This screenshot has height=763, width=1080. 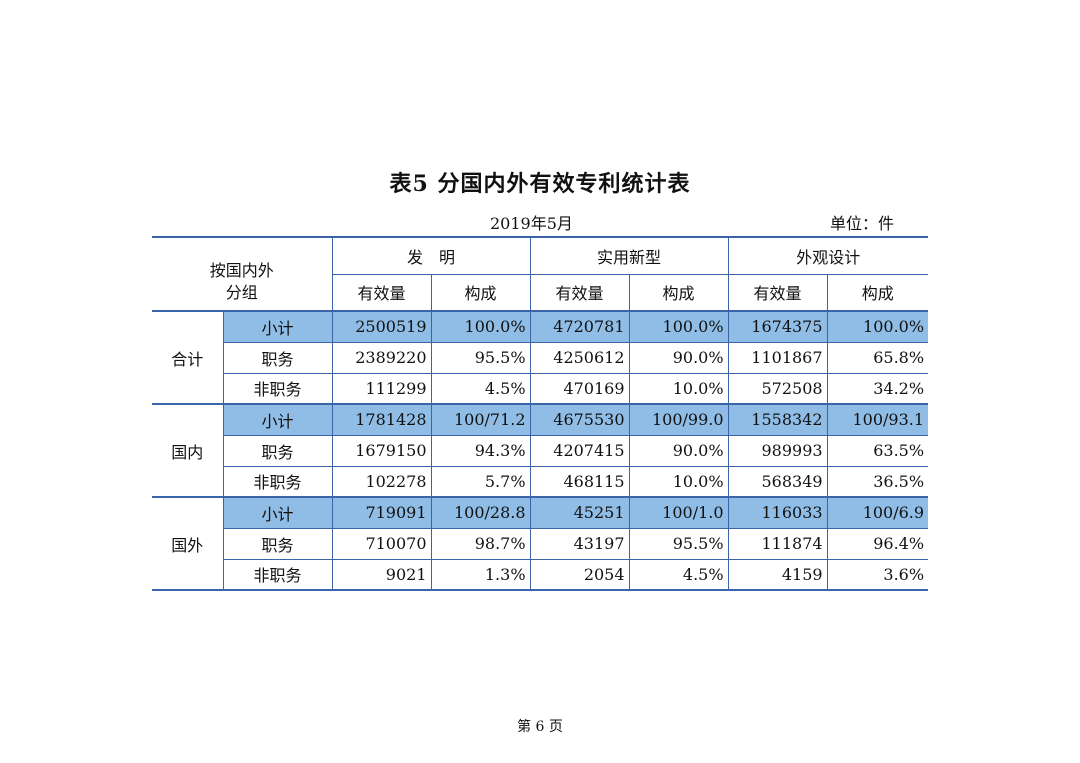 What do you see at coordinates (678, 512) in the screenshot?
I see `share-cell: 100/1.0` at bounding box center [678, 512].